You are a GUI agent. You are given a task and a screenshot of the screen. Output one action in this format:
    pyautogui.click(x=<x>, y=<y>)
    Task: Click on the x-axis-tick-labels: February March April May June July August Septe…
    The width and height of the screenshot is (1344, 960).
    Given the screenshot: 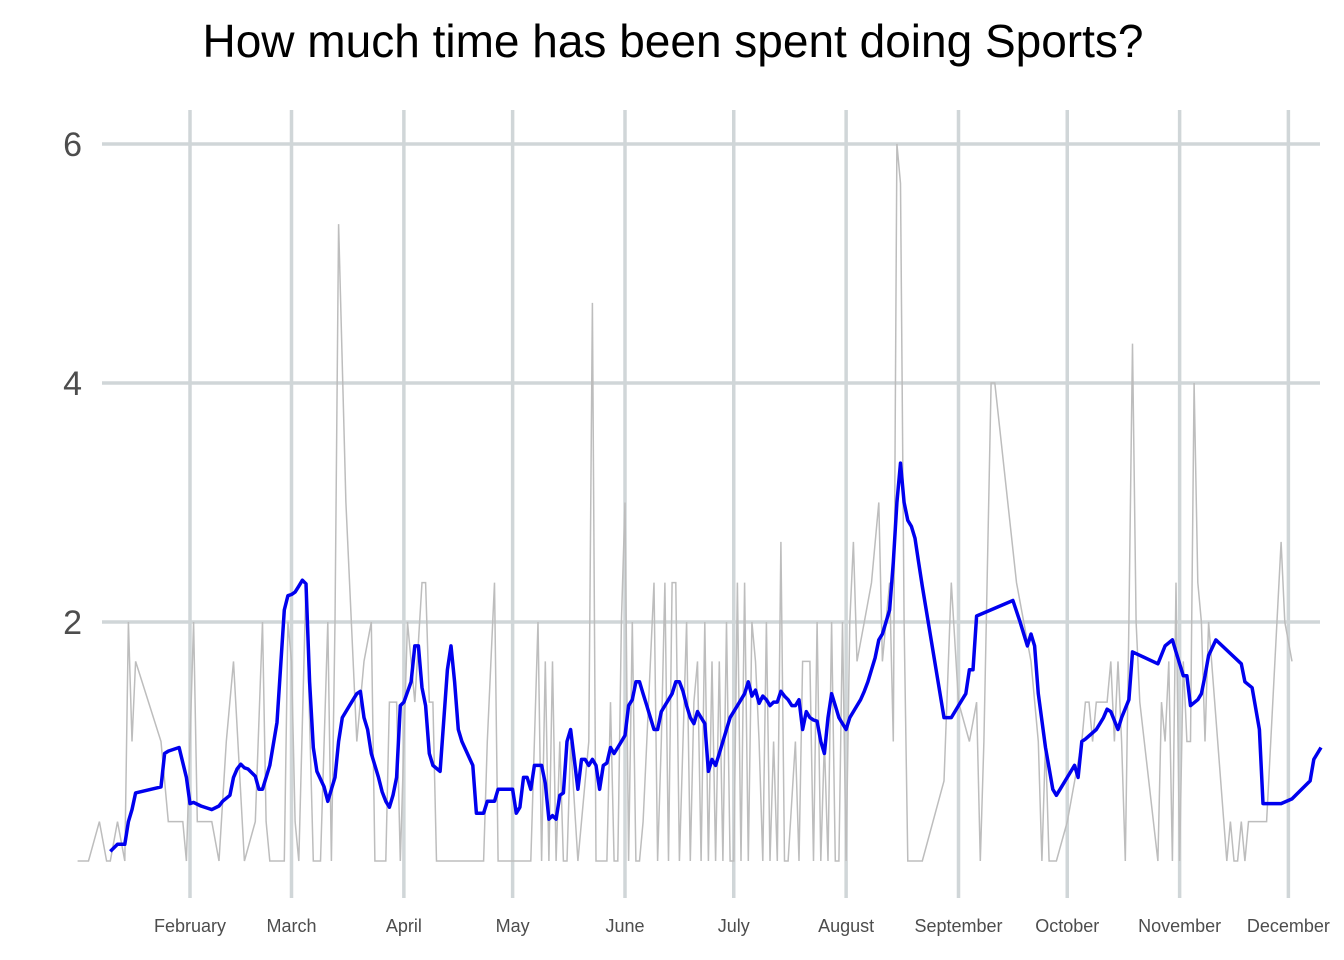 What is the action you would take?
    pyautogui.click(x=742, y=926)
    